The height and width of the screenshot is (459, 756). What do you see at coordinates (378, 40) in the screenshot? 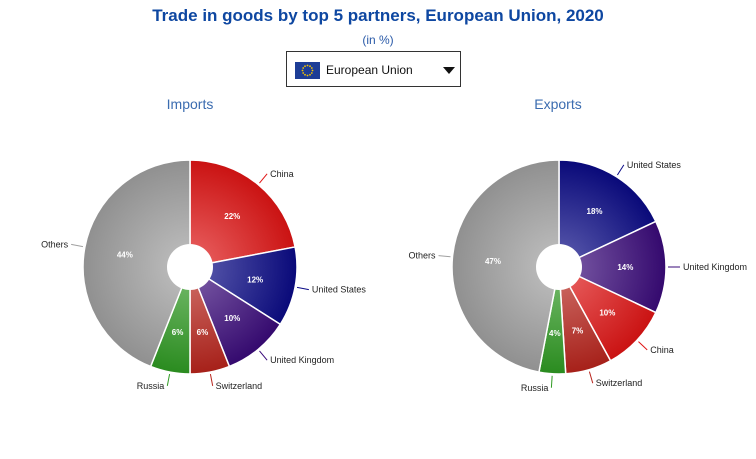
I see `chart-subtitle: (in %)` at bounding box center [378, 40].